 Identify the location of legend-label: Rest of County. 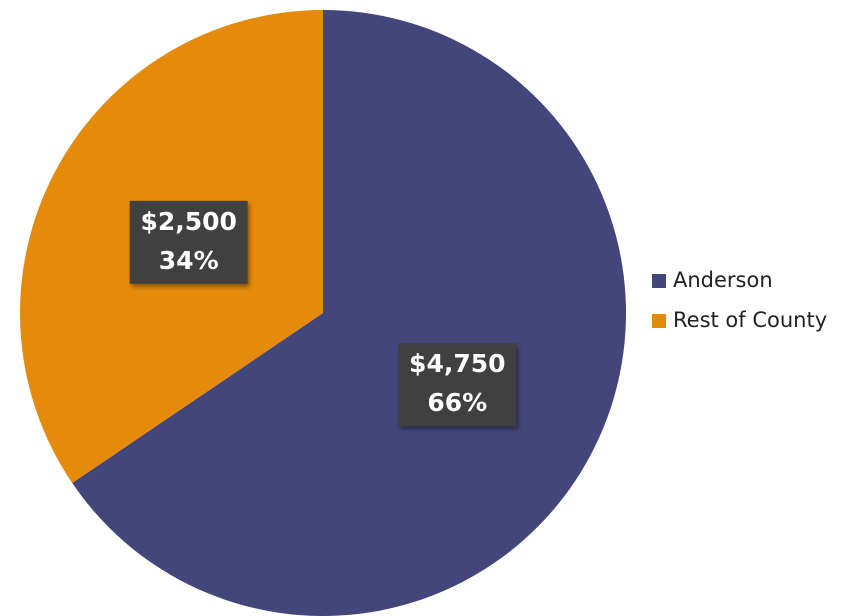
(750, 320).